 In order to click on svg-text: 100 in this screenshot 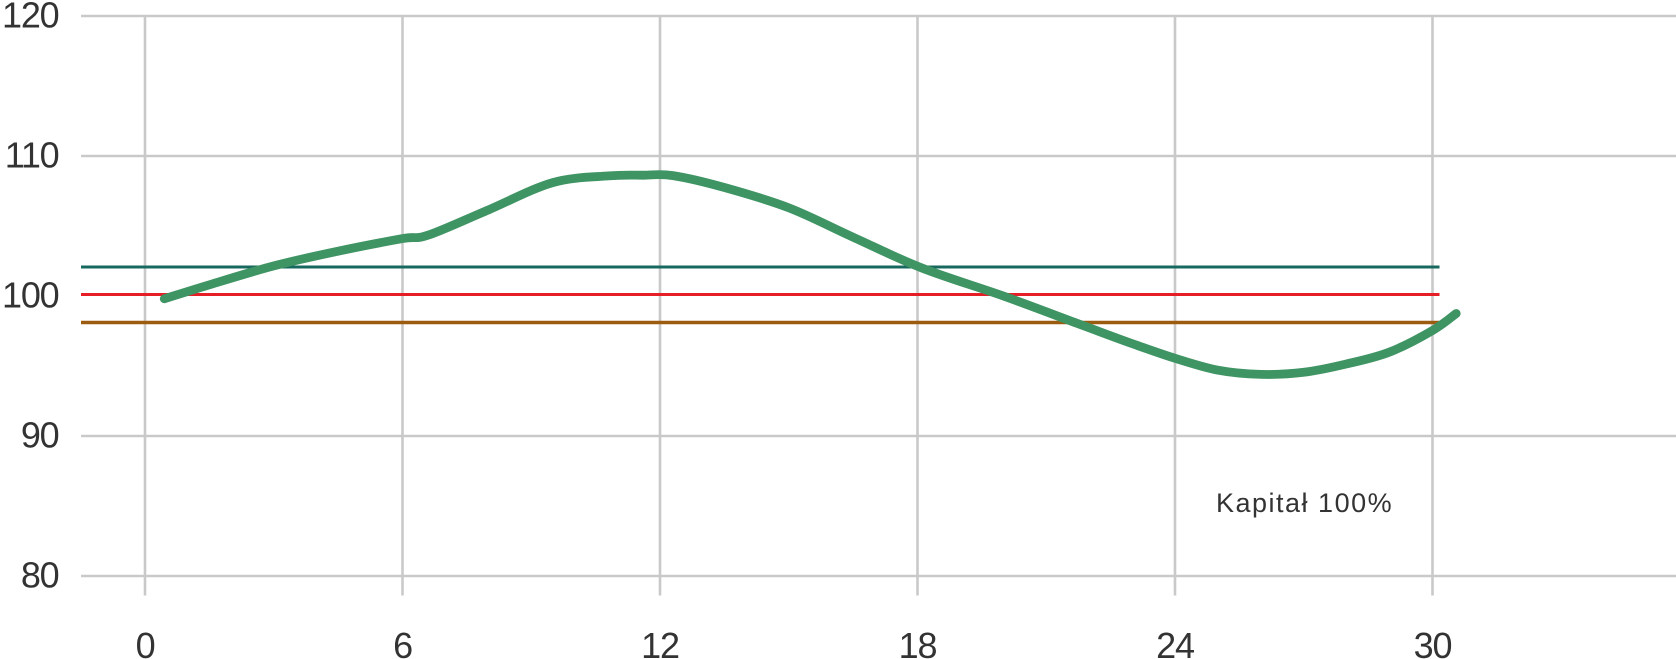, I will do `click(30, 295)`.